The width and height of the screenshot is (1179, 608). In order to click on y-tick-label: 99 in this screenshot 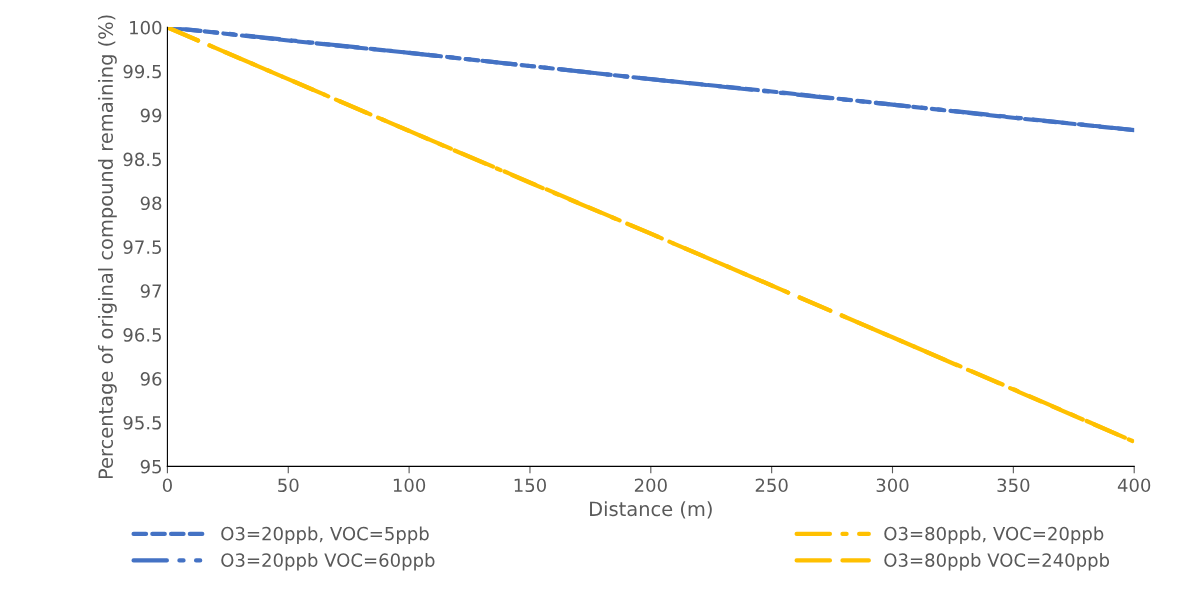, I will do `click(151, 115)`.